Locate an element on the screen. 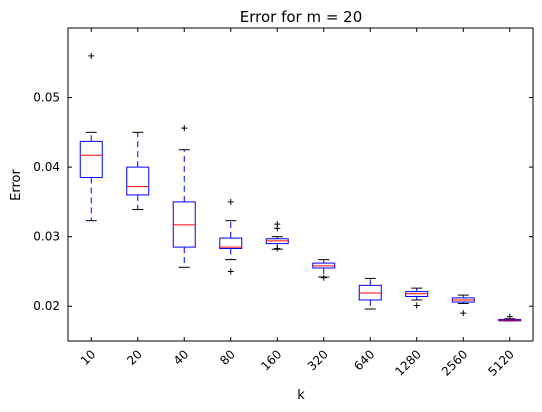  y-axis-label: Error is located at coordinates (16, 185).